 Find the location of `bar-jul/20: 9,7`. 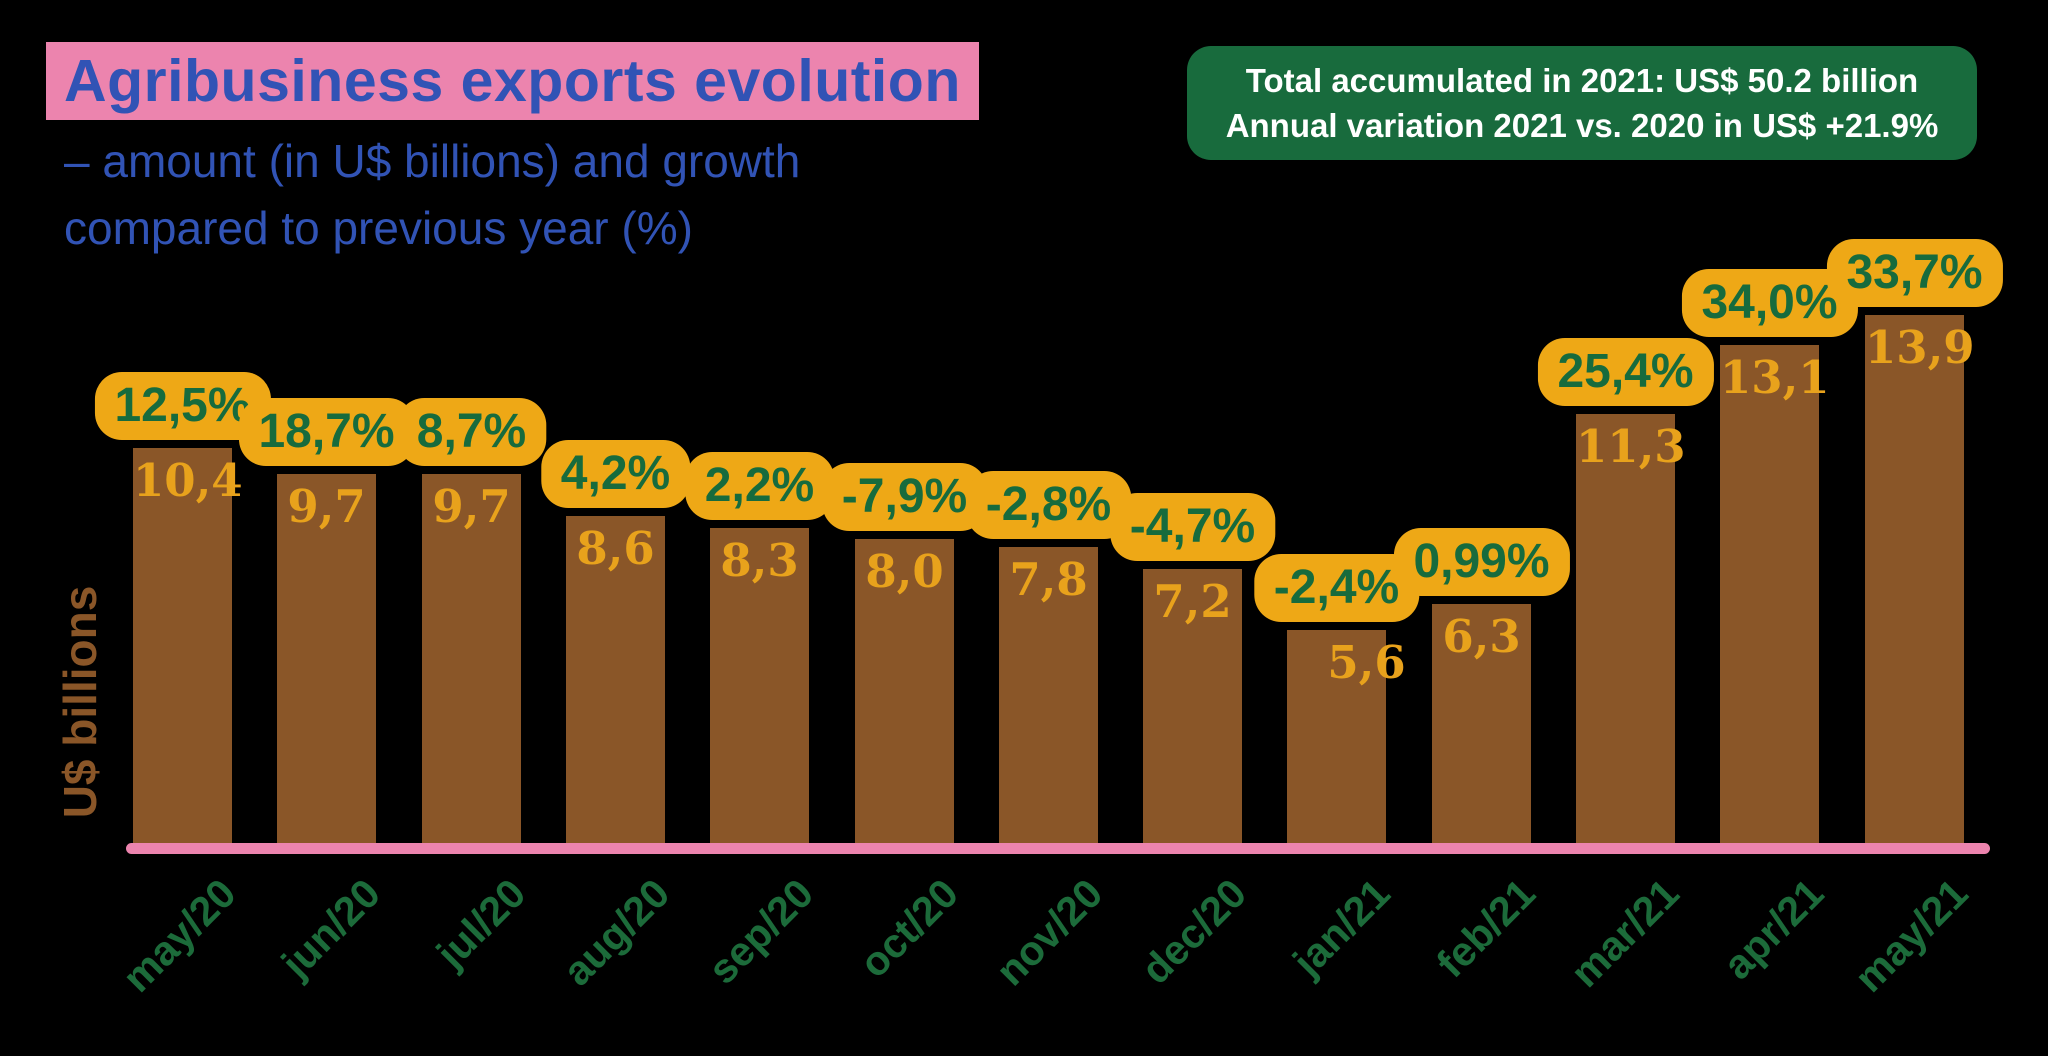

bar-jul/20: 9,7 is located at coordinates (471, 658).